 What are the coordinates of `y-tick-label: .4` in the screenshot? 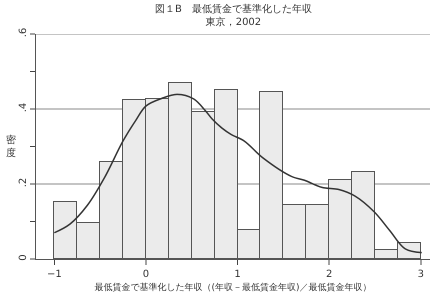 It's located at (23, 107).